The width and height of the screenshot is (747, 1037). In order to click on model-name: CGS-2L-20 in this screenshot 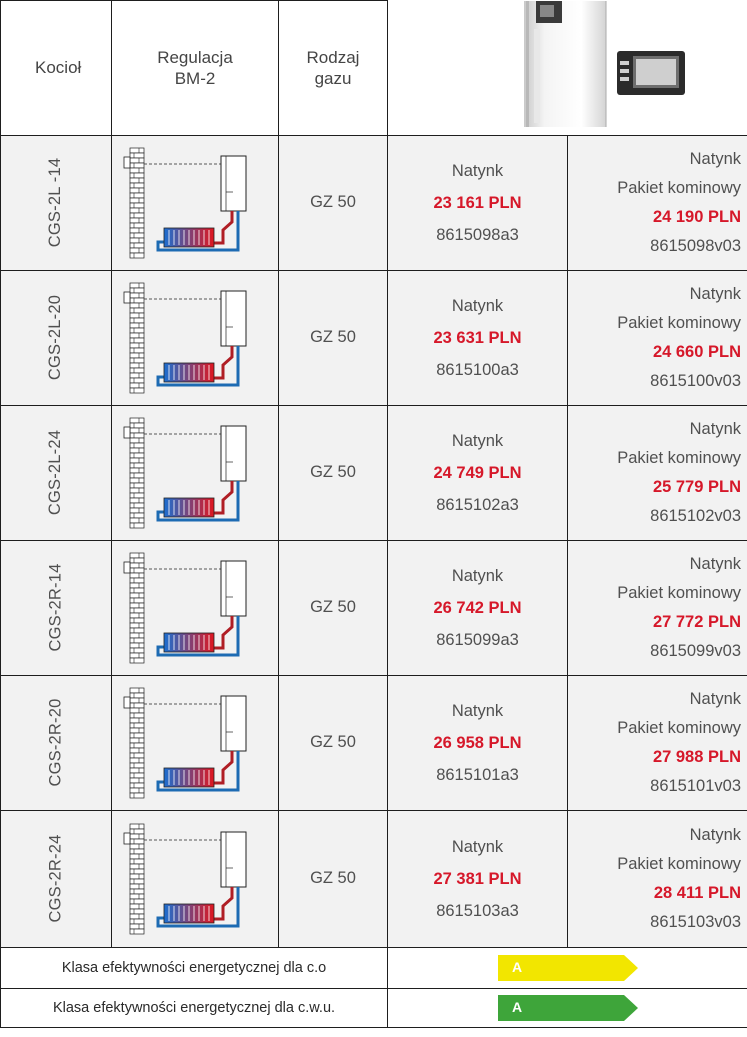, I will do `click(55, 337)`.